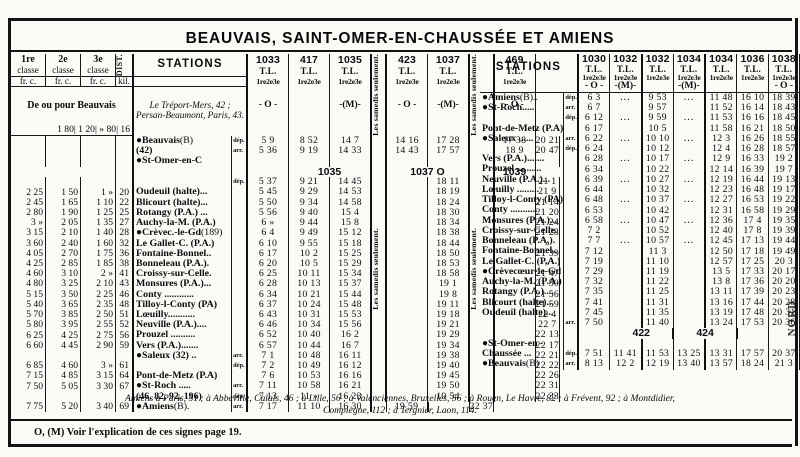 The image size is (800, 457). Describe the element at coordinates (407, 60) in the screenshot. I see `train-number-header: 423` at that location.